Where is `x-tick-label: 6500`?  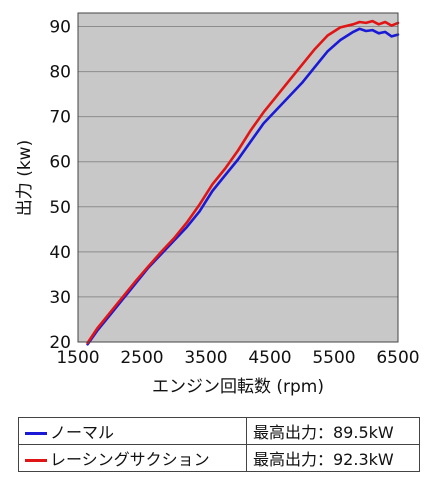 x-tick-label: 6500 is located at coordinates (397, 358).